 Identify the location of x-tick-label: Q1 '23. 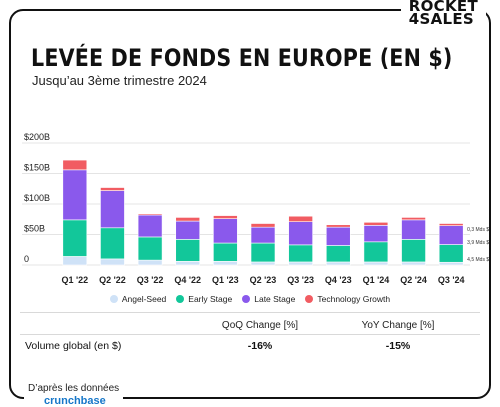
(225, 280).